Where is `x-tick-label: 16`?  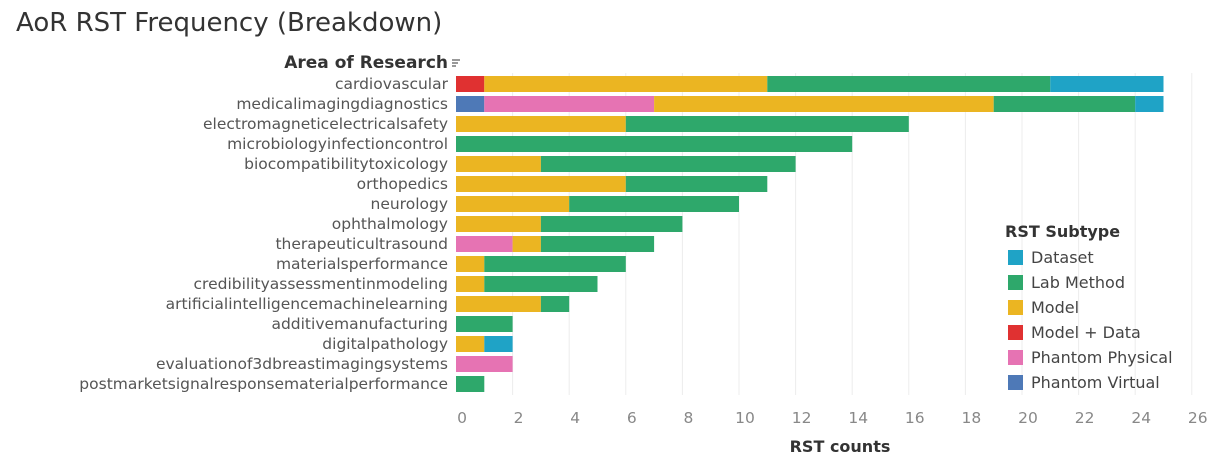 x-tick-label: 16 is located at coordinates (915, 418).